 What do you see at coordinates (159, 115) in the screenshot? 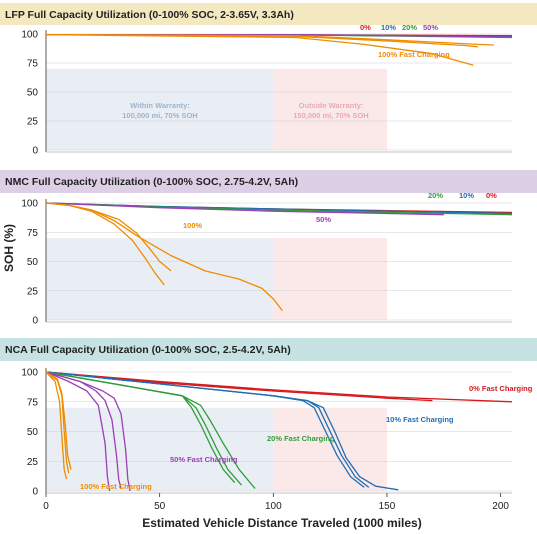
I see `region-label-line: 100,000 mi, 70% SOH` at bounding box center [159, 115].